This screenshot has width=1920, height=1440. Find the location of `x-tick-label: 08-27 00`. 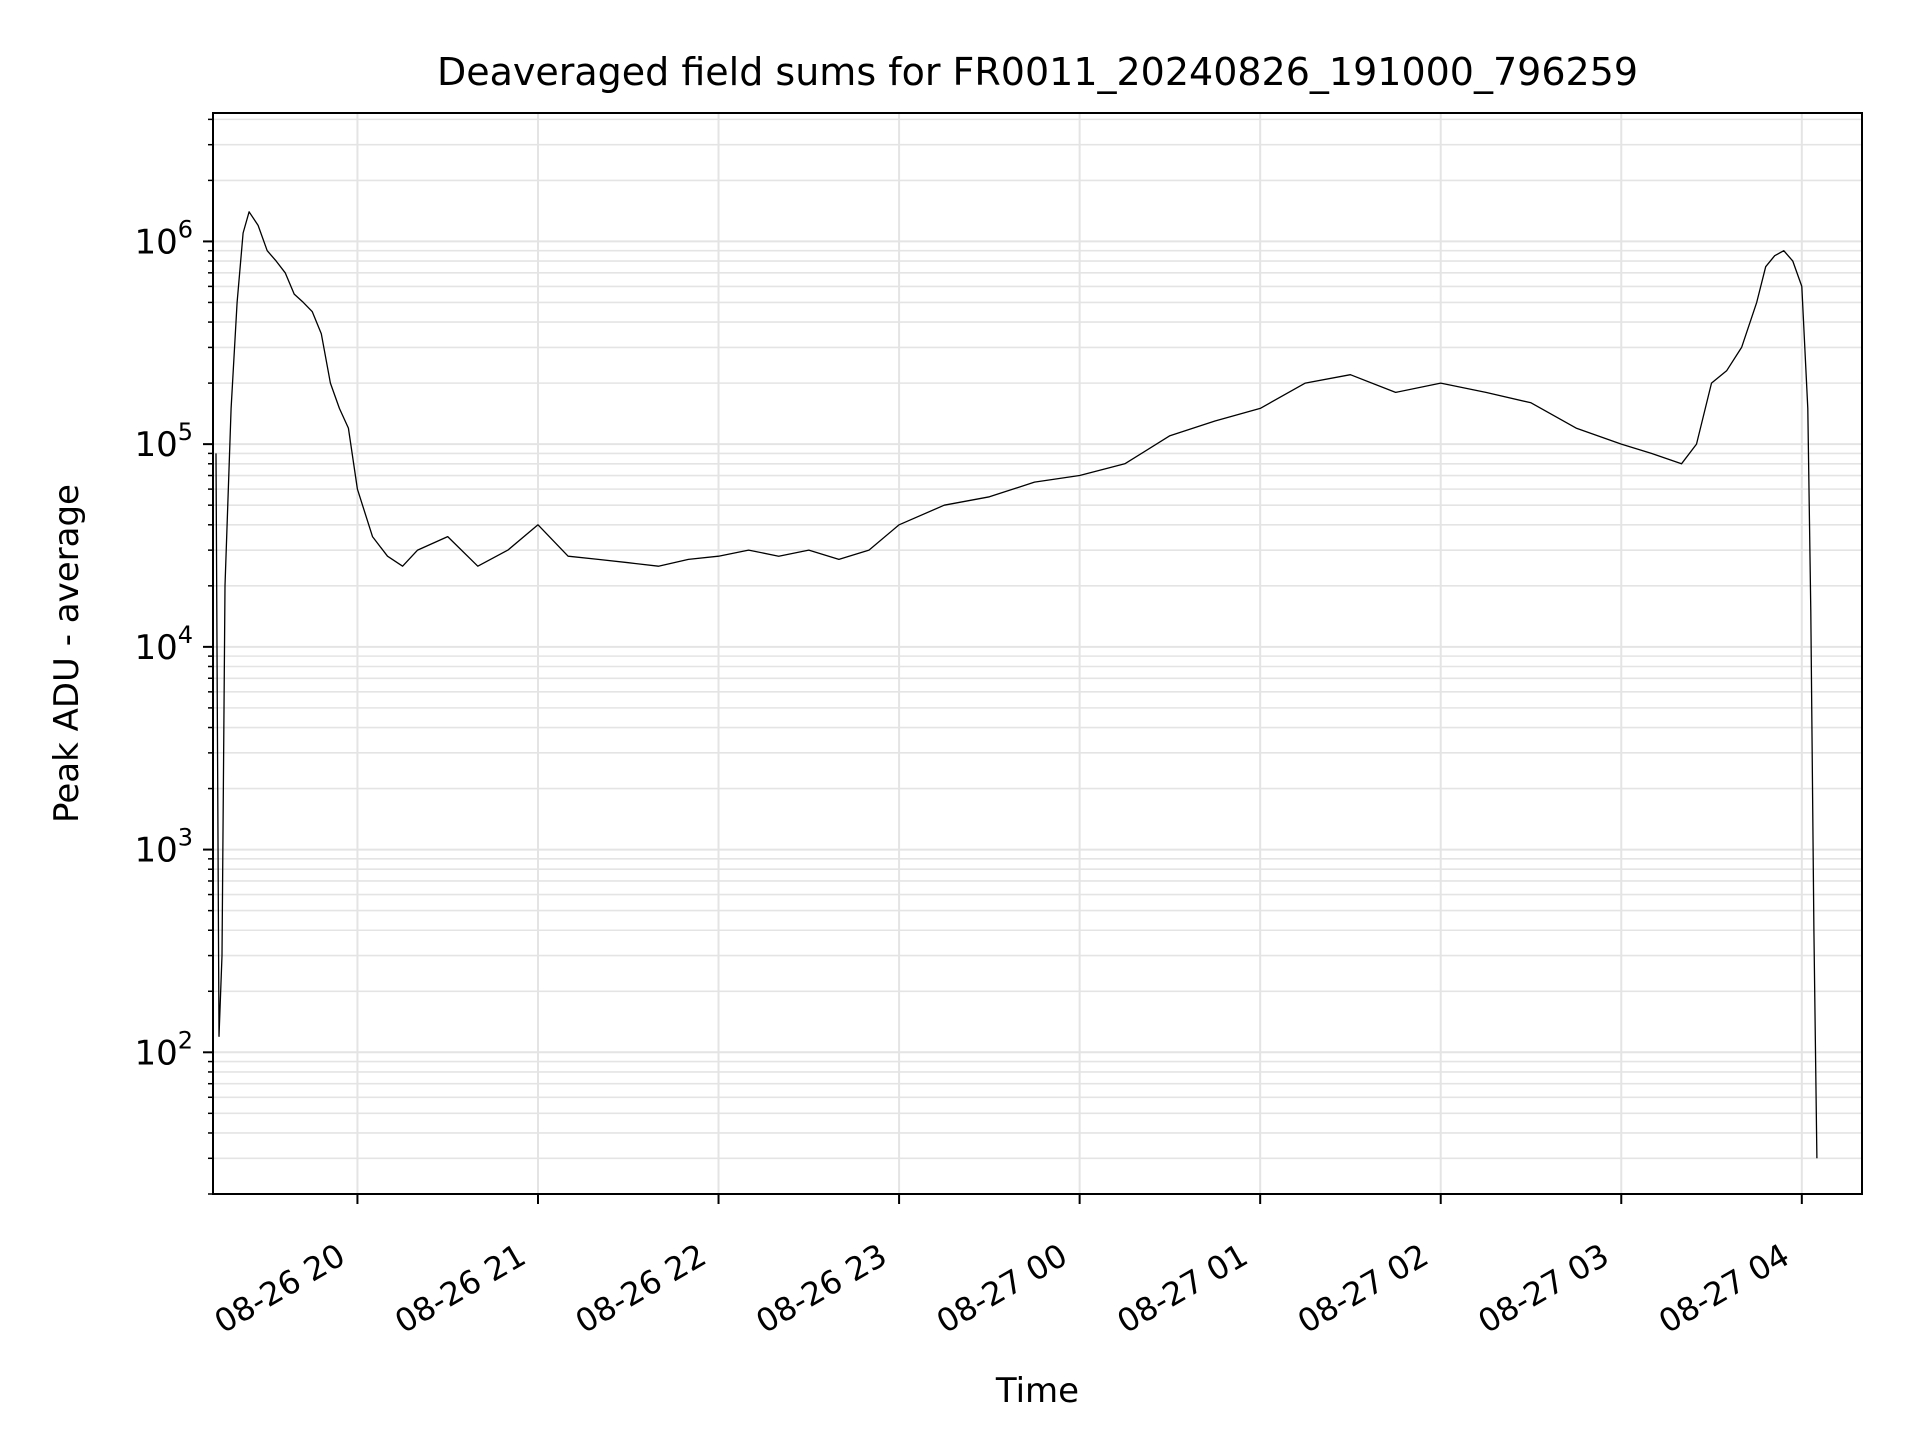

x-tick-label: 08-27 00 is located at coordinates (1002, 1288).